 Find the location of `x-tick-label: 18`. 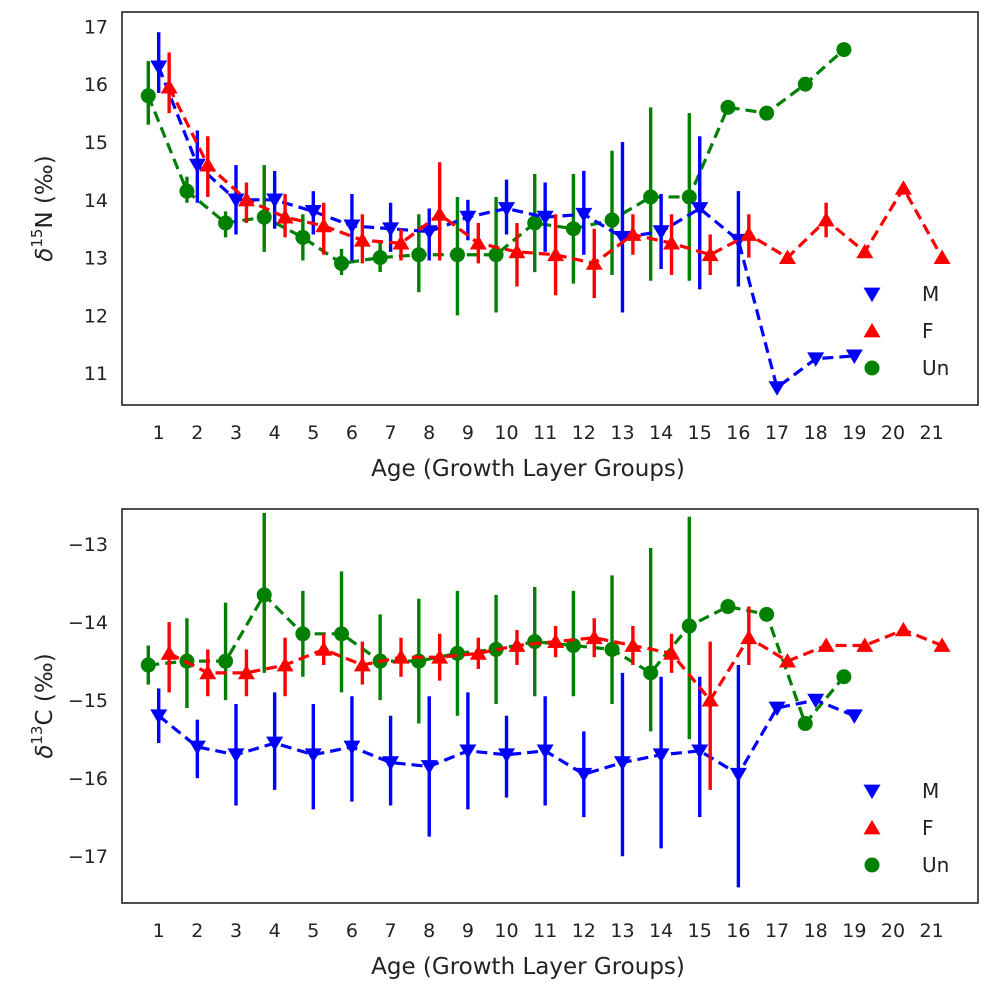

x-tick-label: 18 is located at coordinates (816, 931).